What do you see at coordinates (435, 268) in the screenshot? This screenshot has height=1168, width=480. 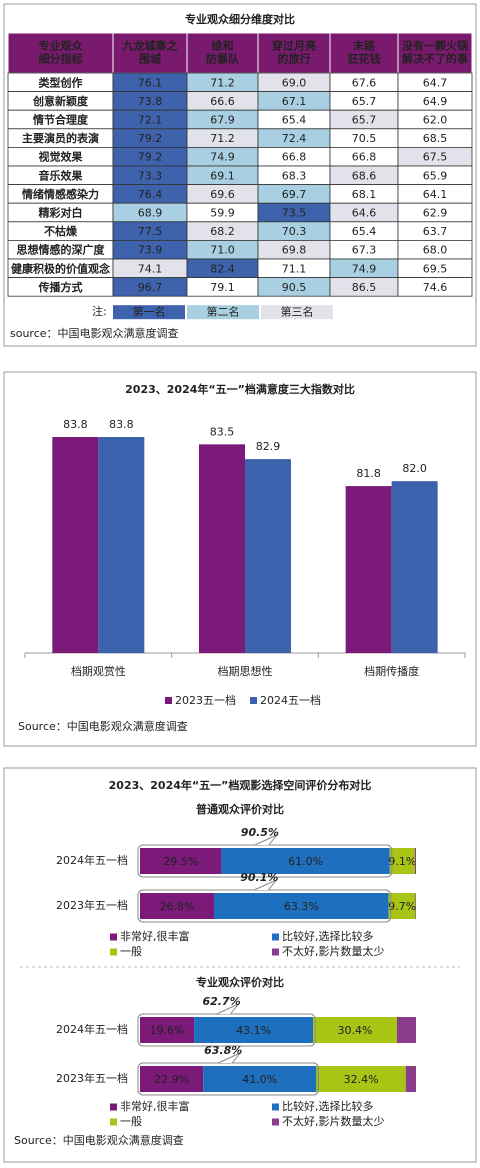 I see `cell-value: 69.5` at bounding box center [435, 268].